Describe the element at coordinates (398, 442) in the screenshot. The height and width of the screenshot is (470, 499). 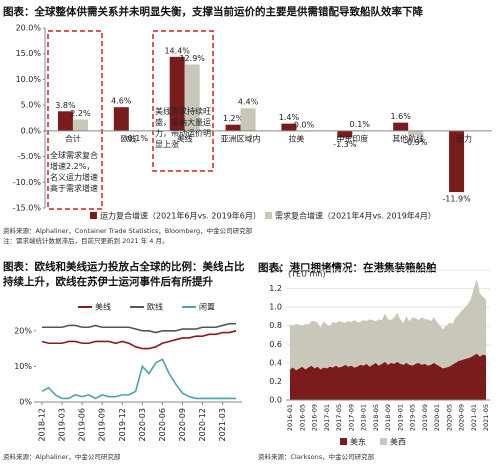
I see `legend-label: 美西` at that location.